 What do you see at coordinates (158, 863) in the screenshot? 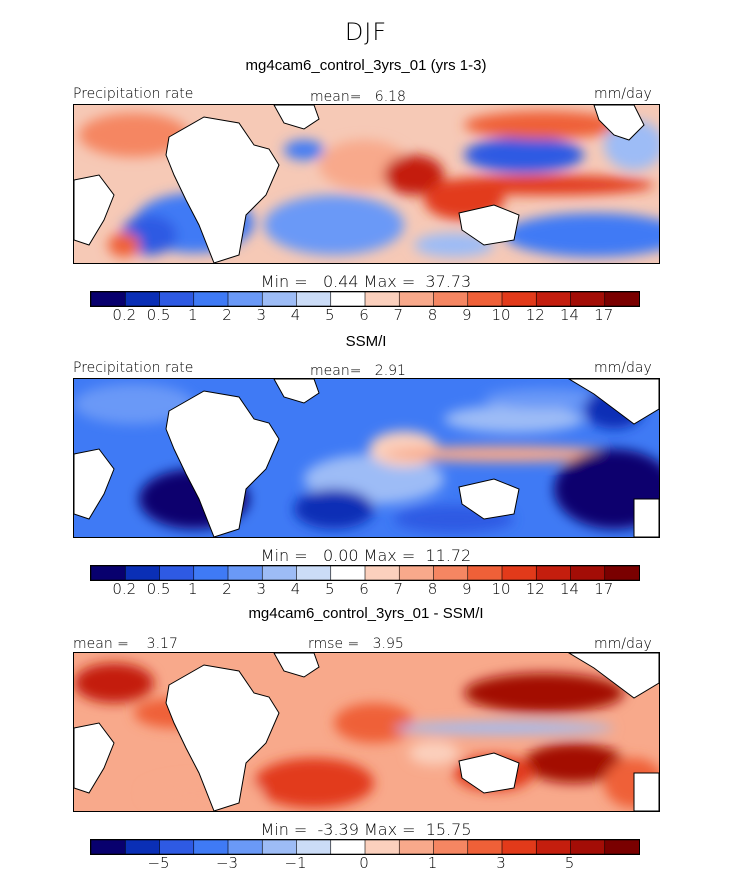
I see `colorbar-tick-label: −5` at bounding box center [158, 863].